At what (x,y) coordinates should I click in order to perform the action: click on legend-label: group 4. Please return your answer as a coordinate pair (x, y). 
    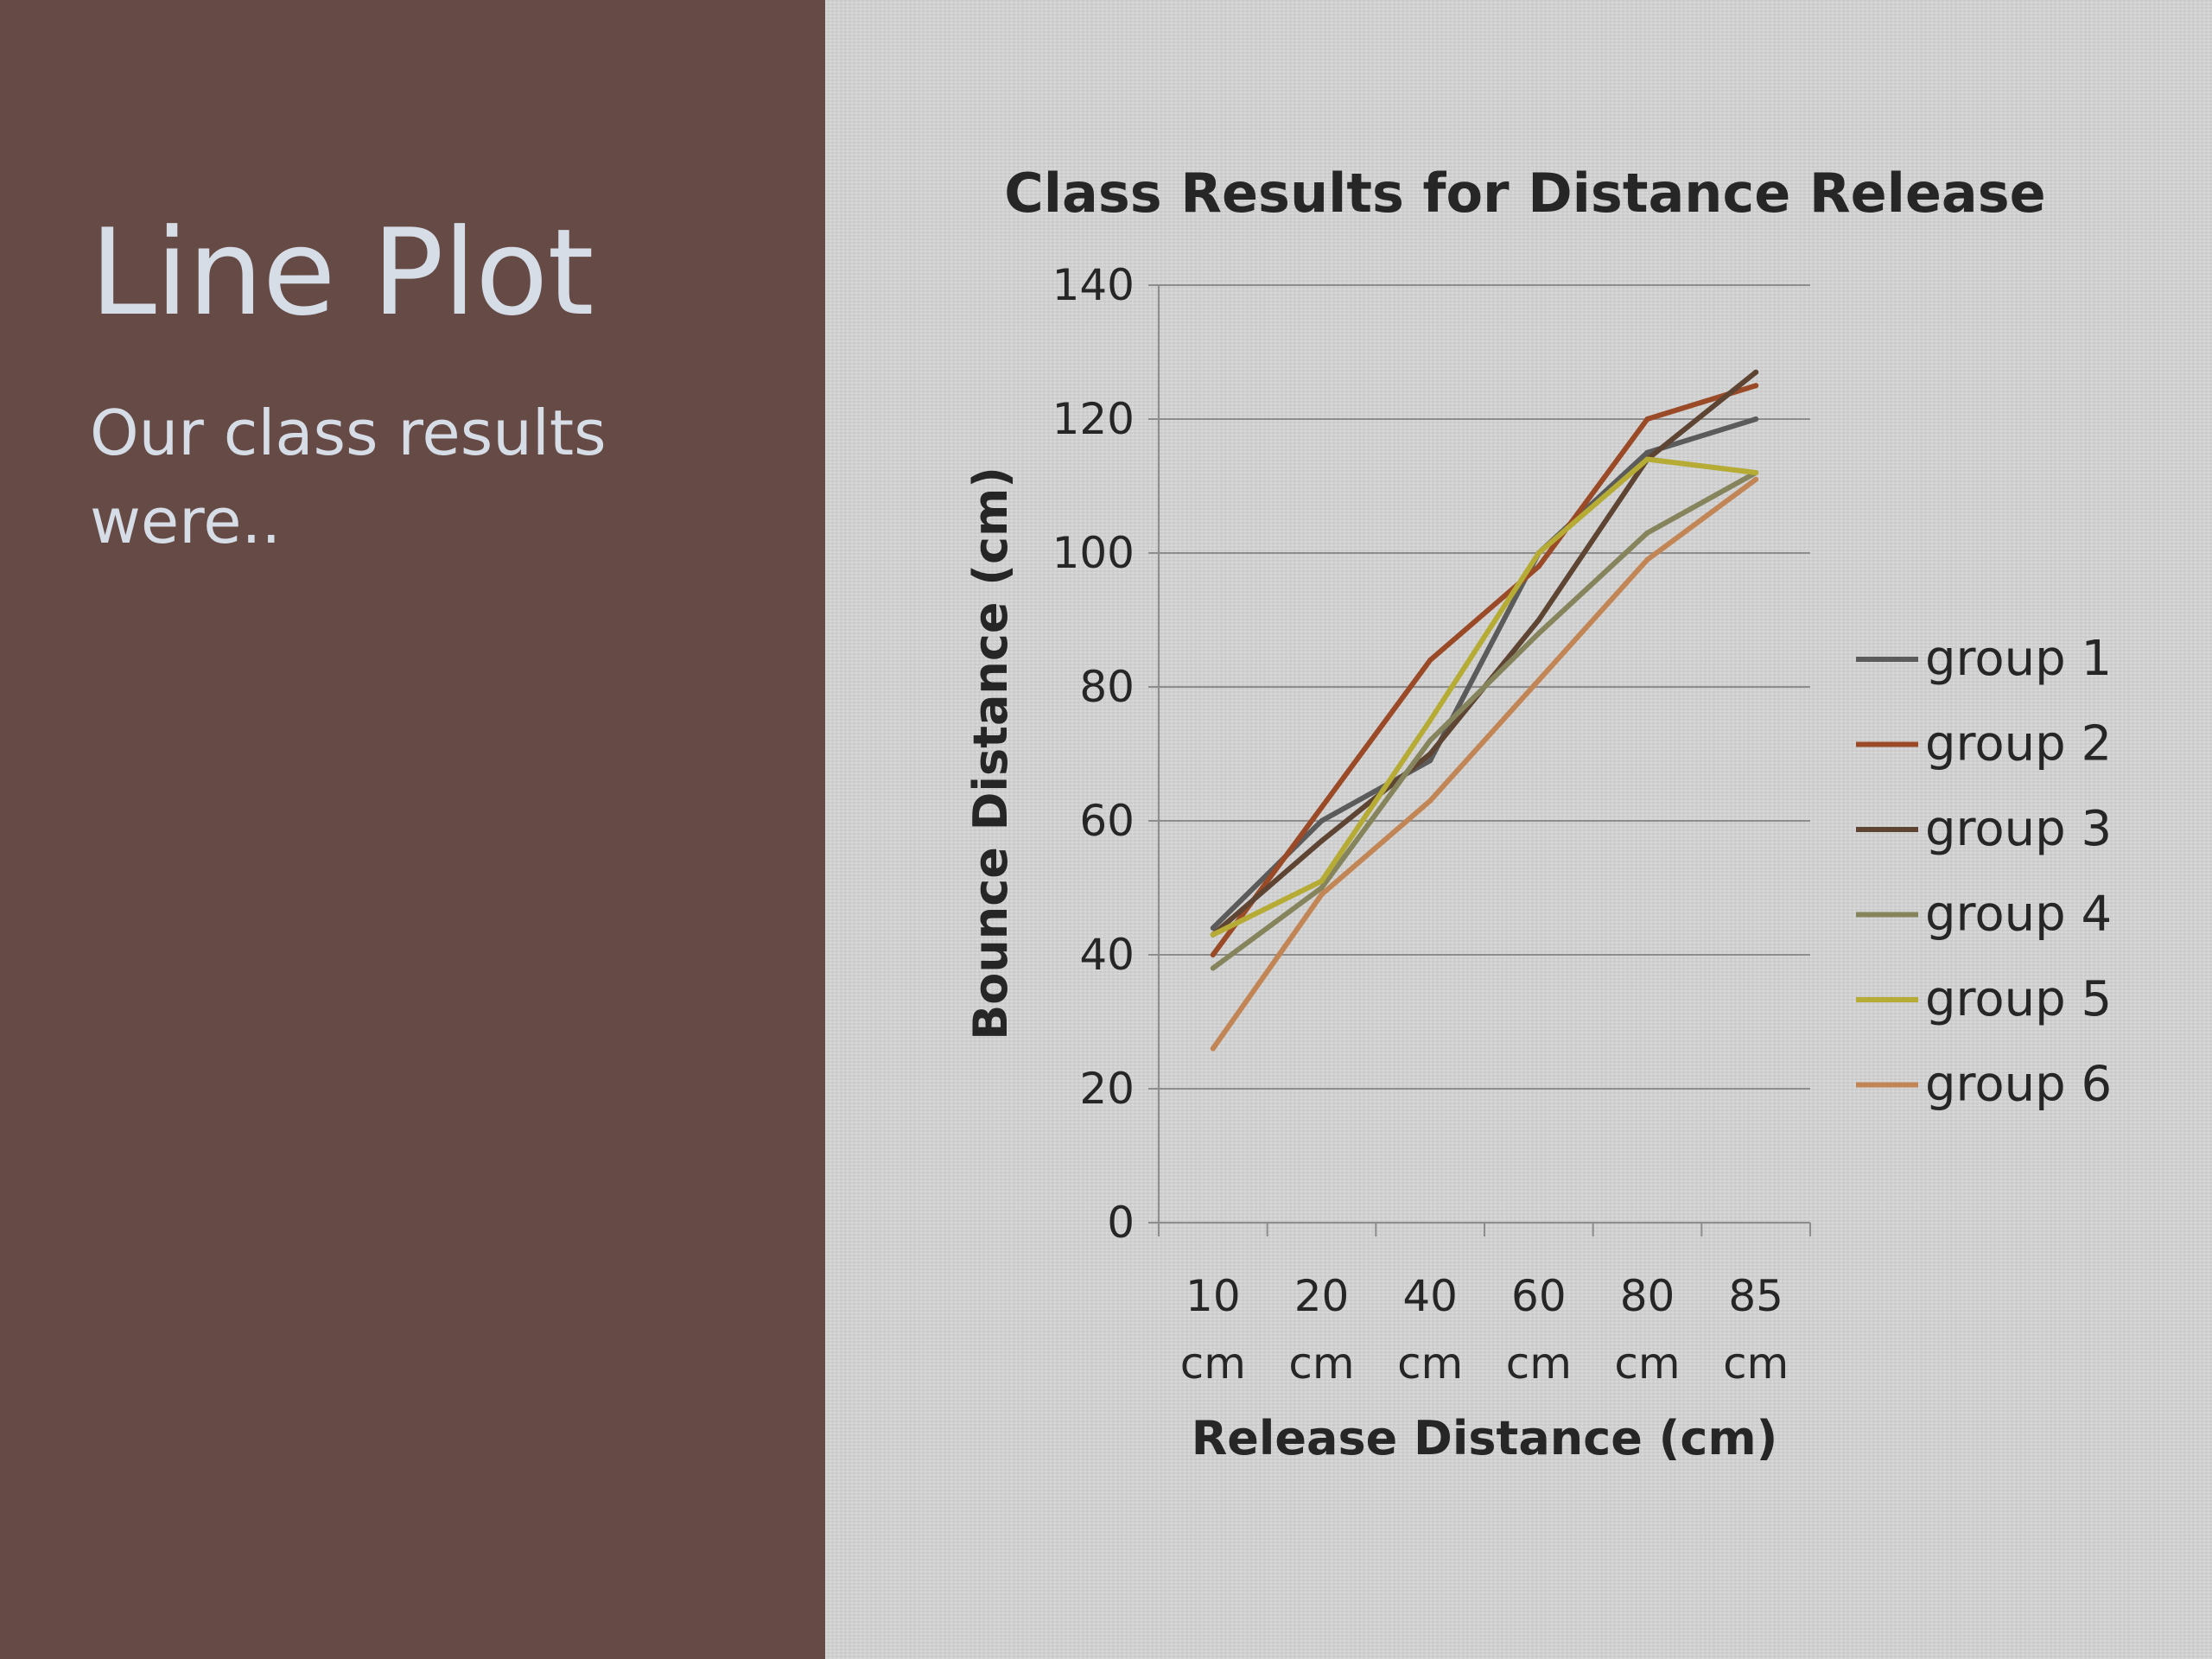
    Looking at the image, I should click on (2018, 915).